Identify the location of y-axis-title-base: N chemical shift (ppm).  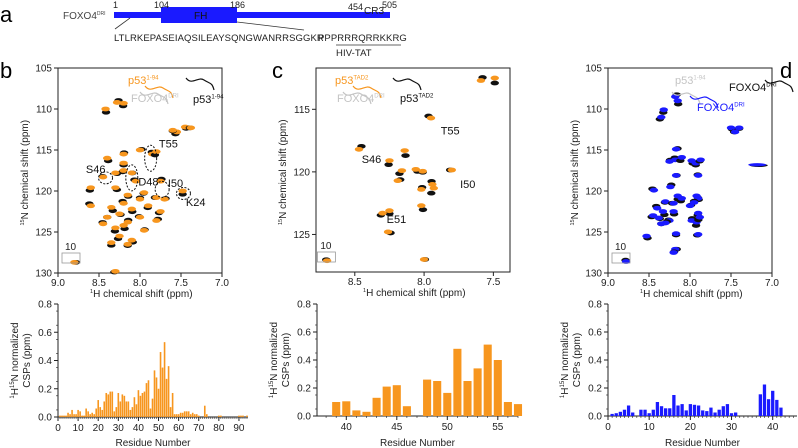
(575, 169).